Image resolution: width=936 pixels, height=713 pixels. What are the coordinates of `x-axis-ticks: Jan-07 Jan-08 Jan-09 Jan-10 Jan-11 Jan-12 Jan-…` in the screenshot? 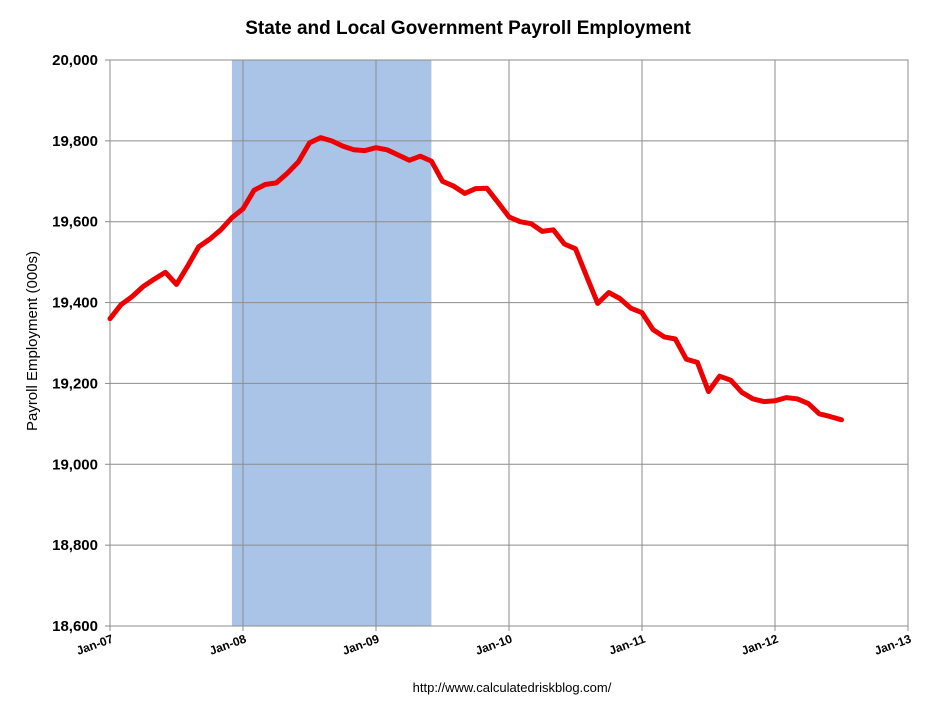 It's located at (494, 642).